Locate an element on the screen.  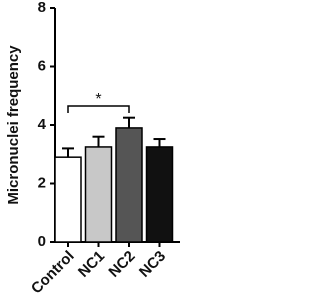
x-tick-label: NC2 is located at coordinates (121, 264).